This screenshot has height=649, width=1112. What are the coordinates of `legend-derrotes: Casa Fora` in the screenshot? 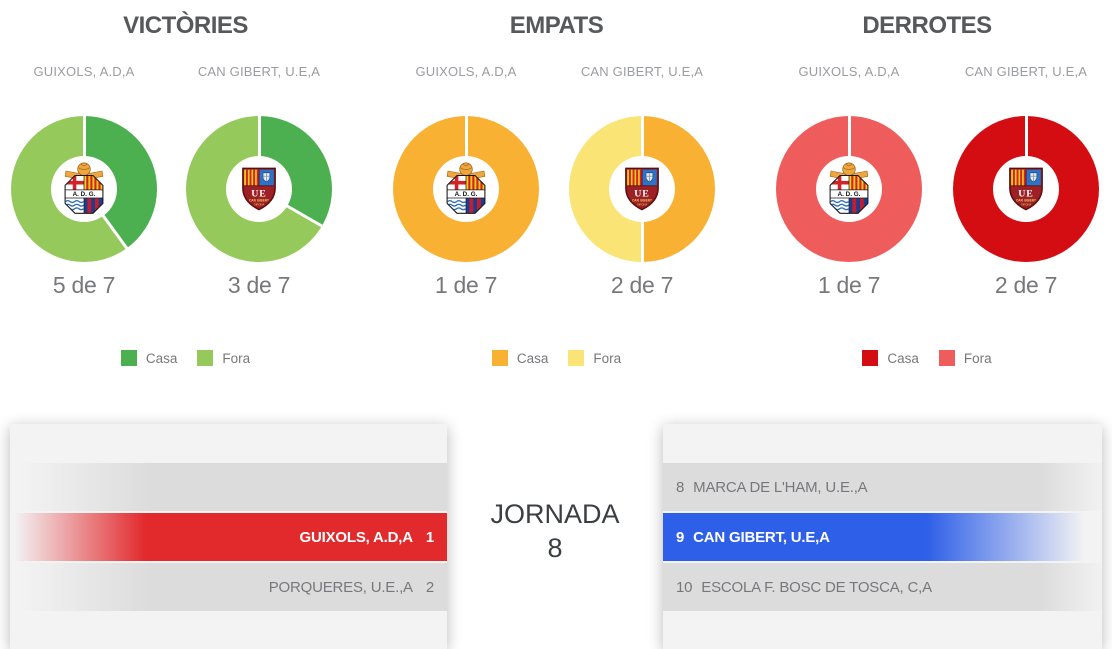 It's located at (927, 358).